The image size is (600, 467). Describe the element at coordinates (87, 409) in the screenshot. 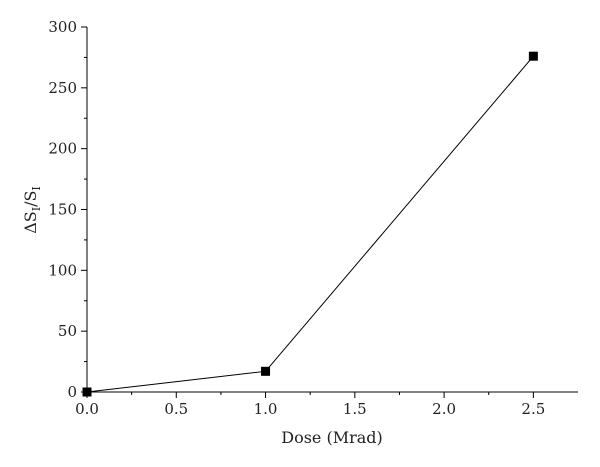

I see `x-tick-label: 0.0` at that location.